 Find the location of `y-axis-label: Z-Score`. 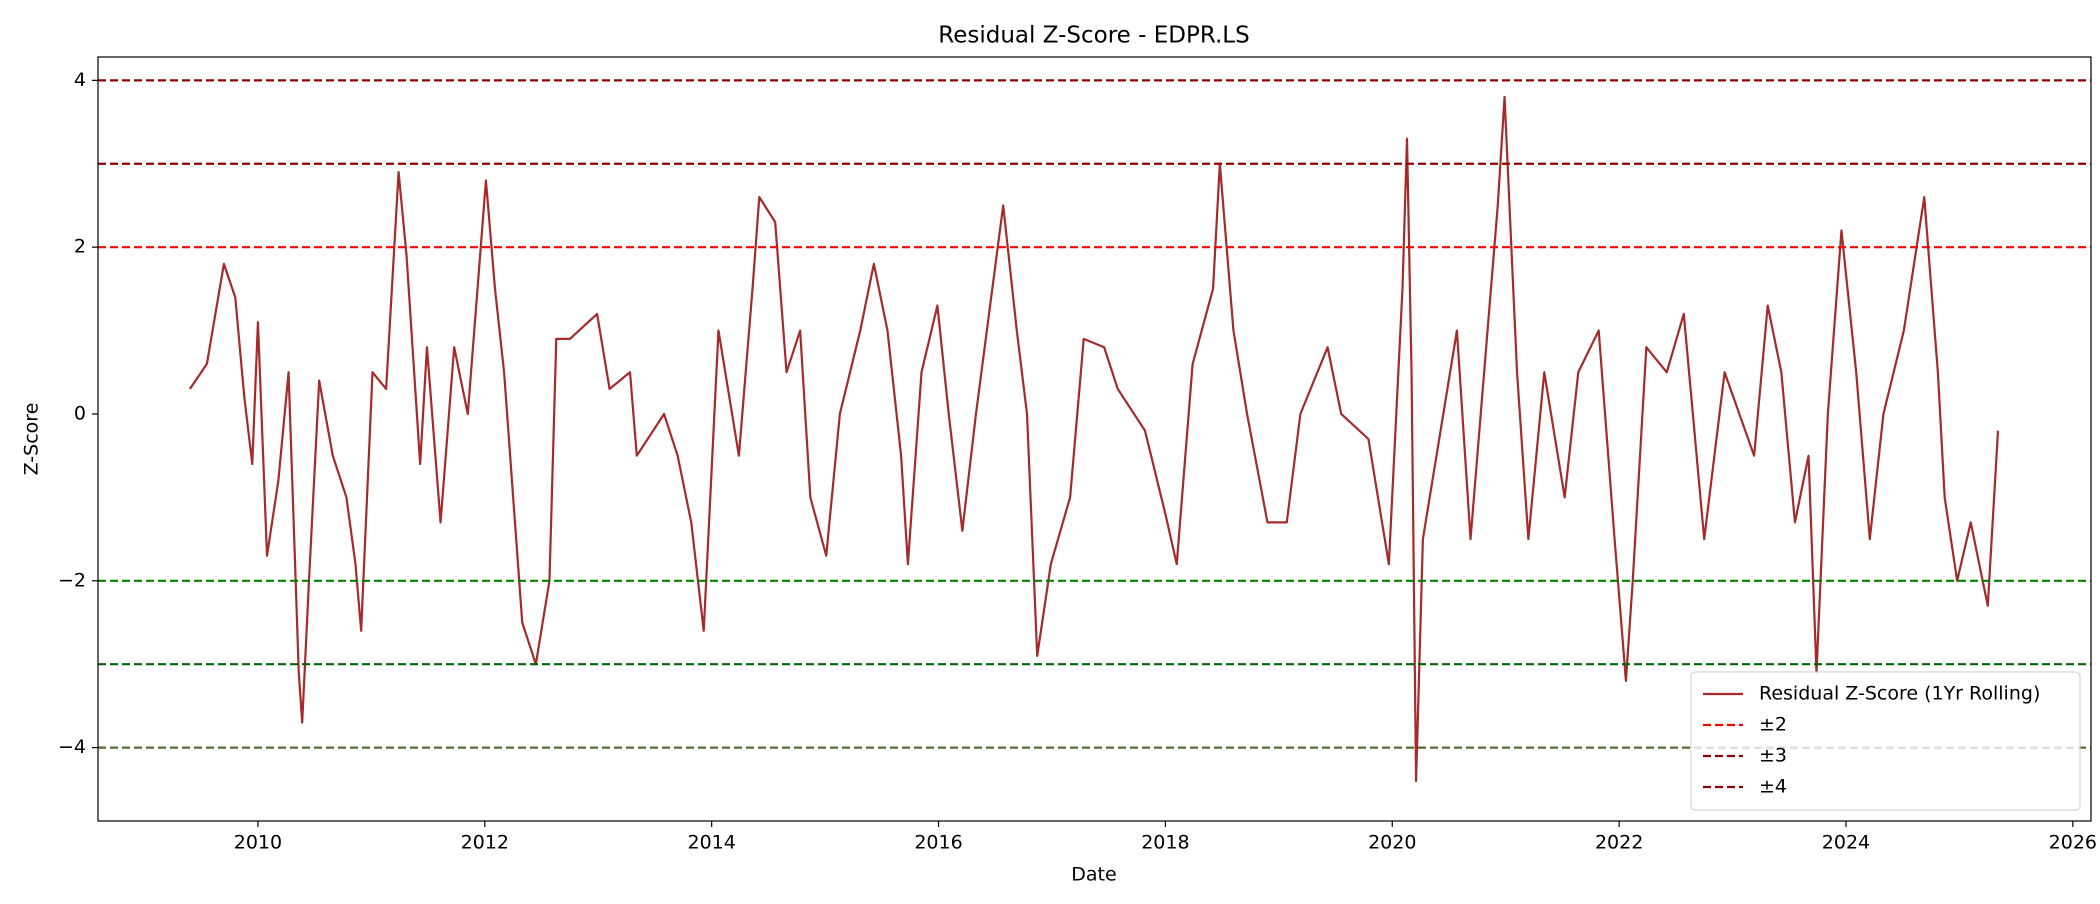

y-axis-label: Z-Score is located at coordinates (32, 439).